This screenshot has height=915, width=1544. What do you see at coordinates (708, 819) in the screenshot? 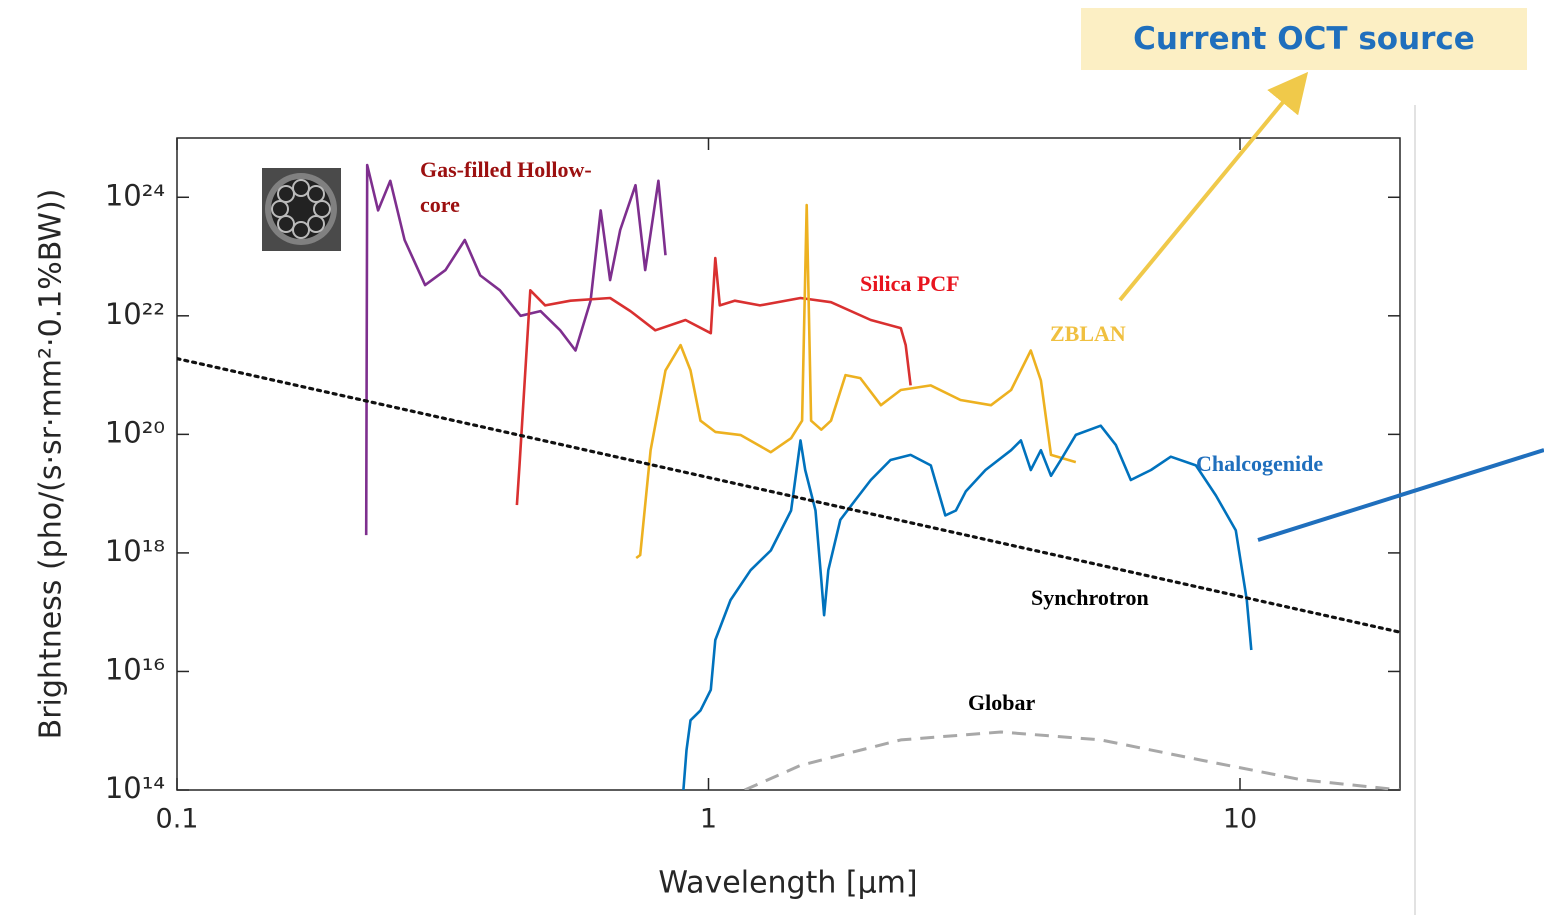
I see `x-tick-label: 1` at bounding box center [708, 819].